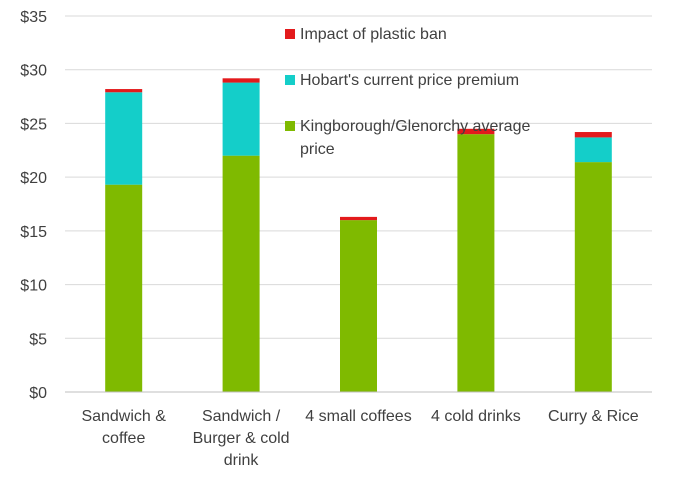  What do you see at coordinates (409, 80) in the screenshot?
I see `legend-label: Hobart's current price premium` at bounding box center [409, 80].